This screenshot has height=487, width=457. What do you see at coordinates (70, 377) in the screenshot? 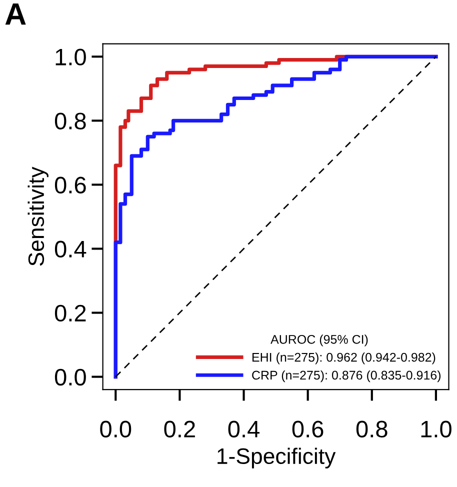
I see `y-tick-label: 0.0` at bounding box center [70, 377].